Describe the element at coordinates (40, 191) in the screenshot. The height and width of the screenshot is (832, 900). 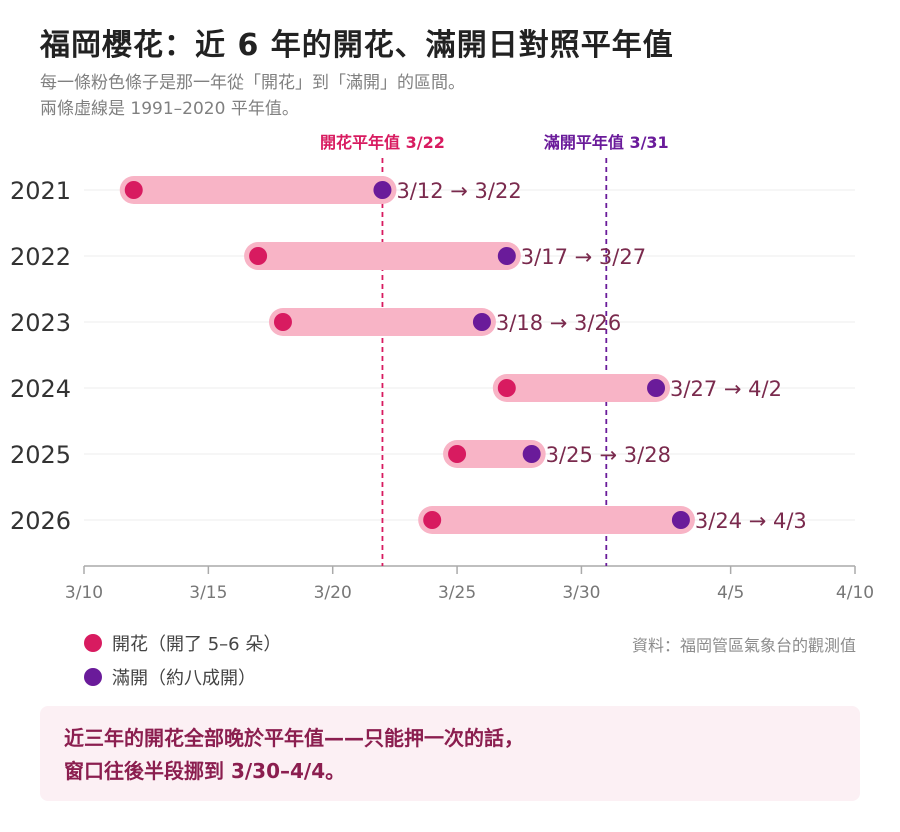
I see `year-label: 2021` at that location.